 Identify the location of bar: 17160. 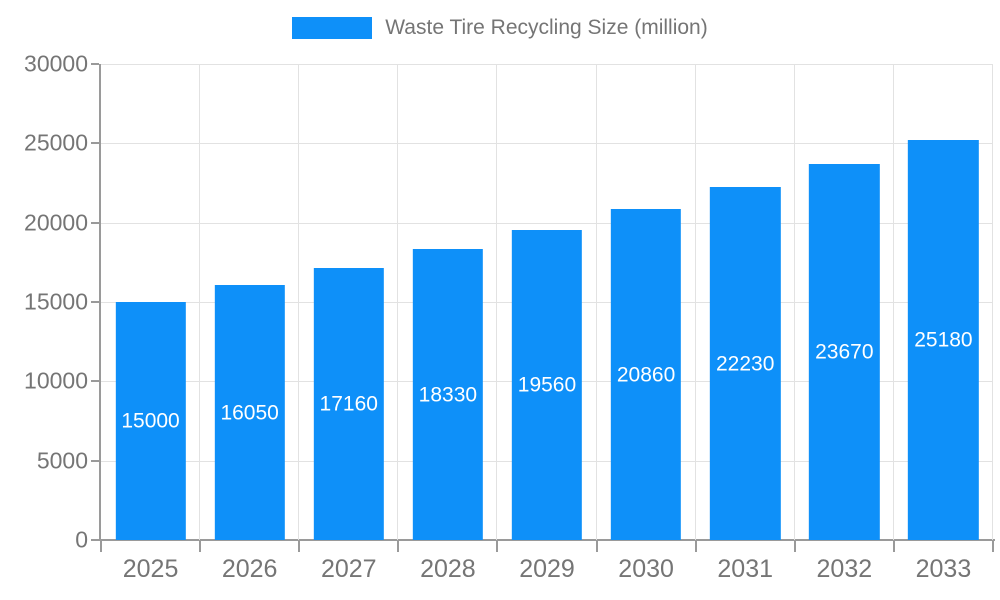
(348, 403).